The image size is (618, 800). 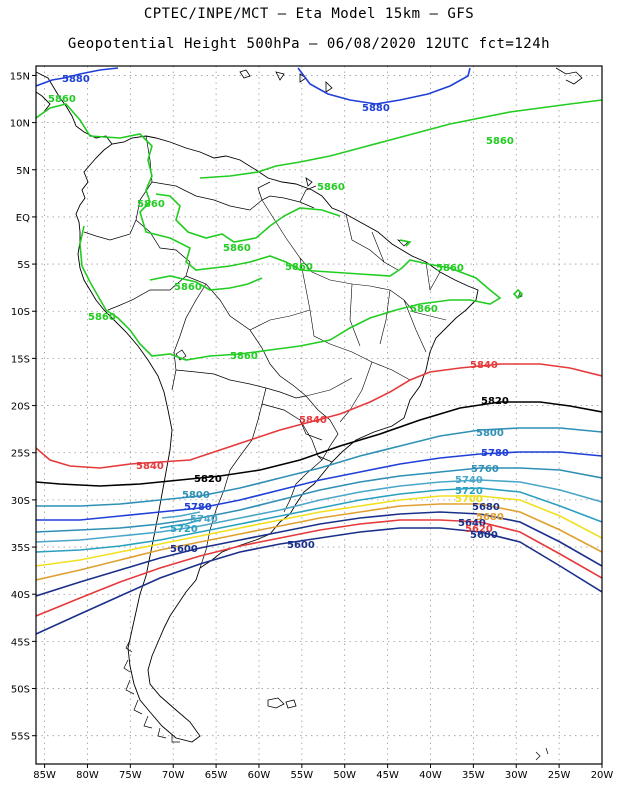 What do you see at coordinates (344, 775) in the screenshot?
I see `lon-tick-label: 50W` at bounding box center [344, 775].